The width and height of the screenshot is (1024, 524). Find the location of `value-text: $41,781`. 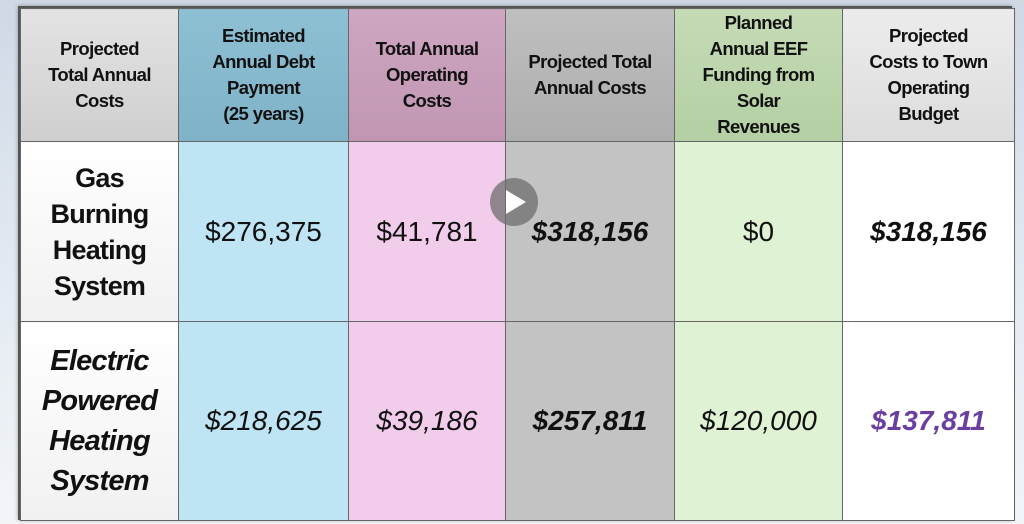

value-text: $41,781 is located at coordinates (427, 231).